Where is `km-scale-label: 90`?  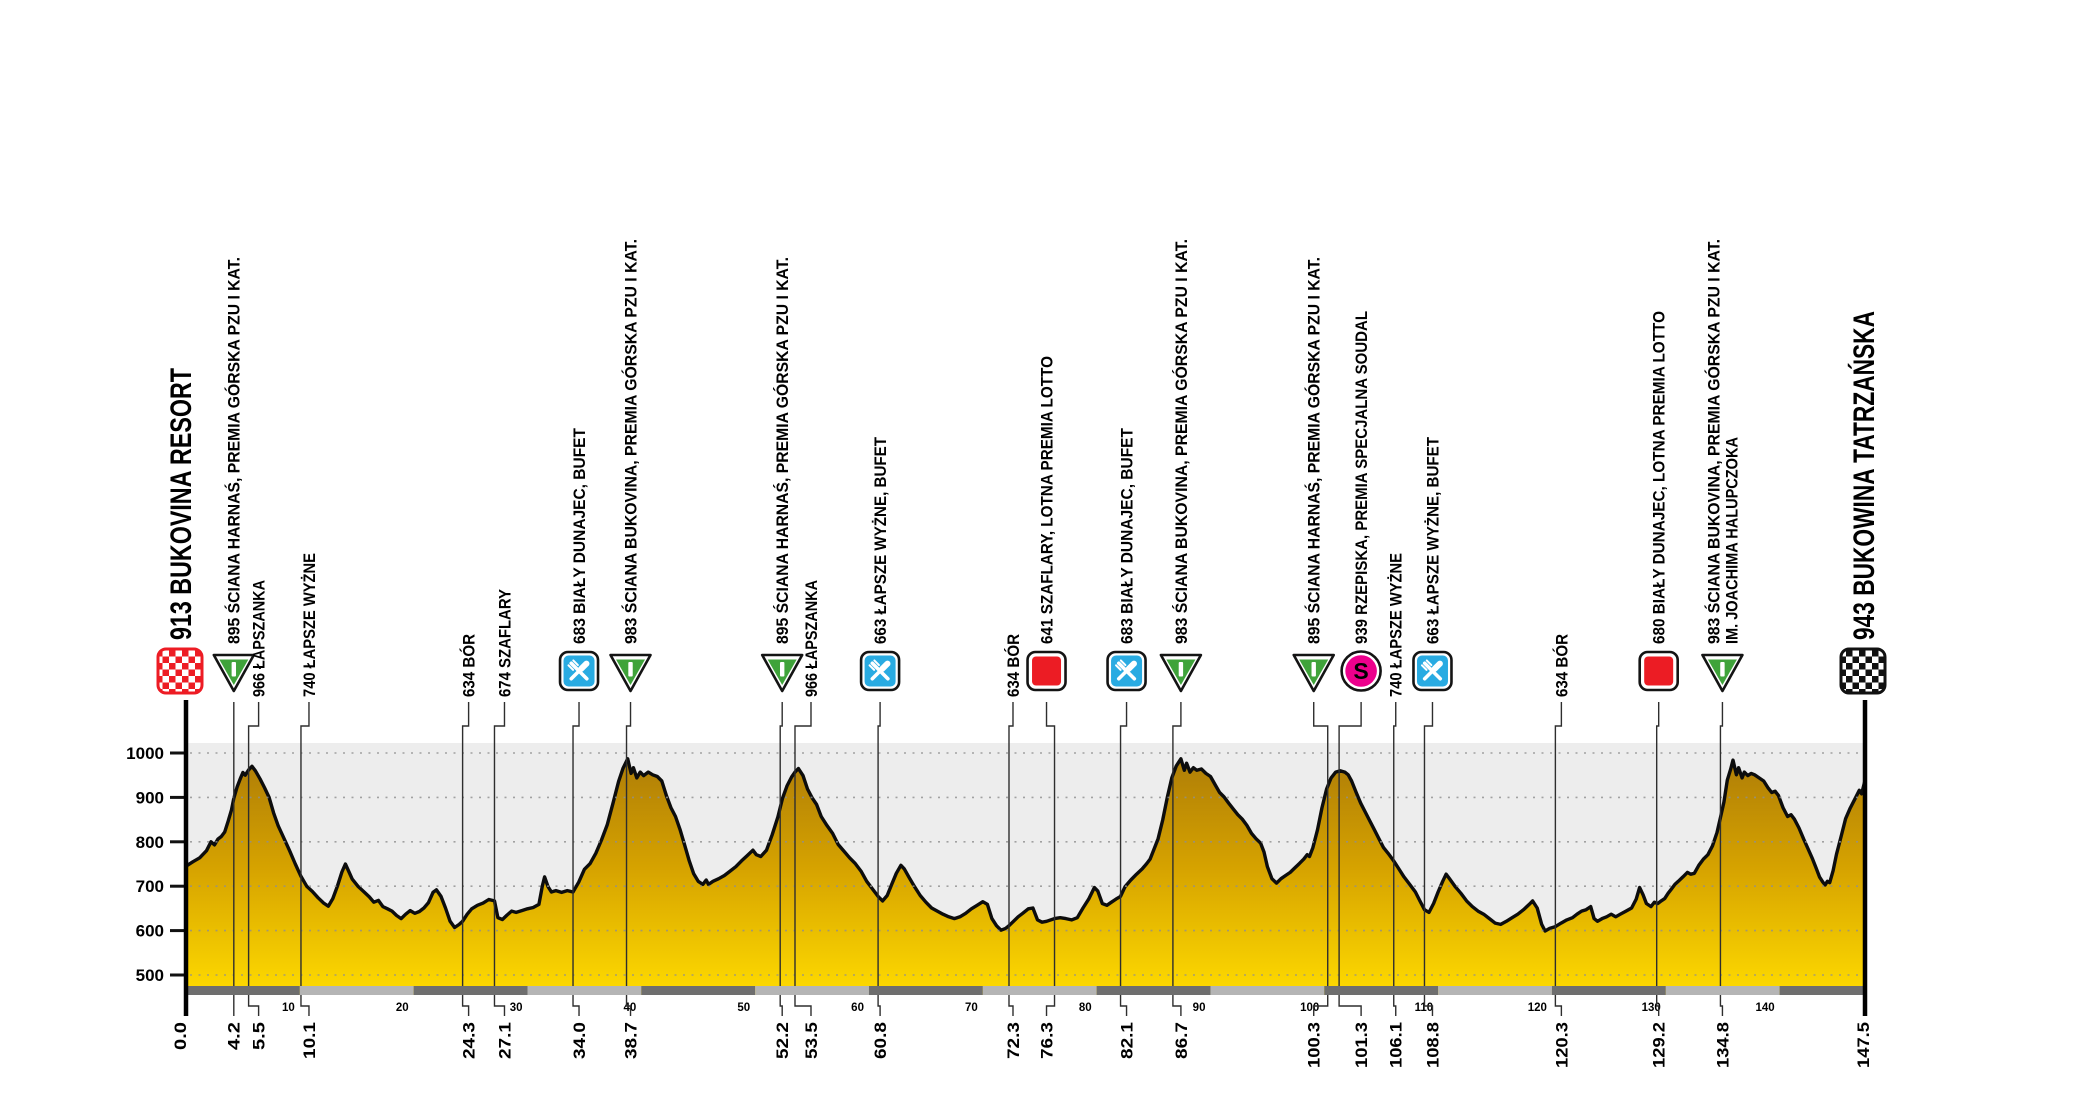
km-scale-label: 90 is located at coordinates (1199, 1008).